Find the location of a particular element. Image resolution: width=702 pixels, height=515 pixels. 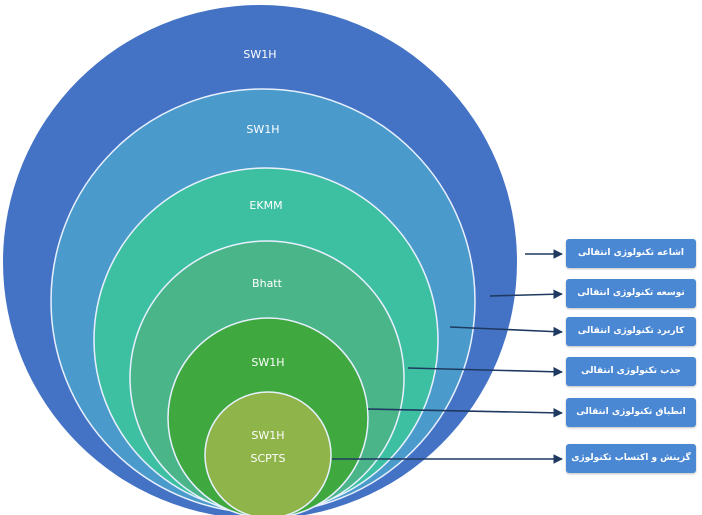

ring-5-label-1: SW1H is located at coordinates (267, 362).